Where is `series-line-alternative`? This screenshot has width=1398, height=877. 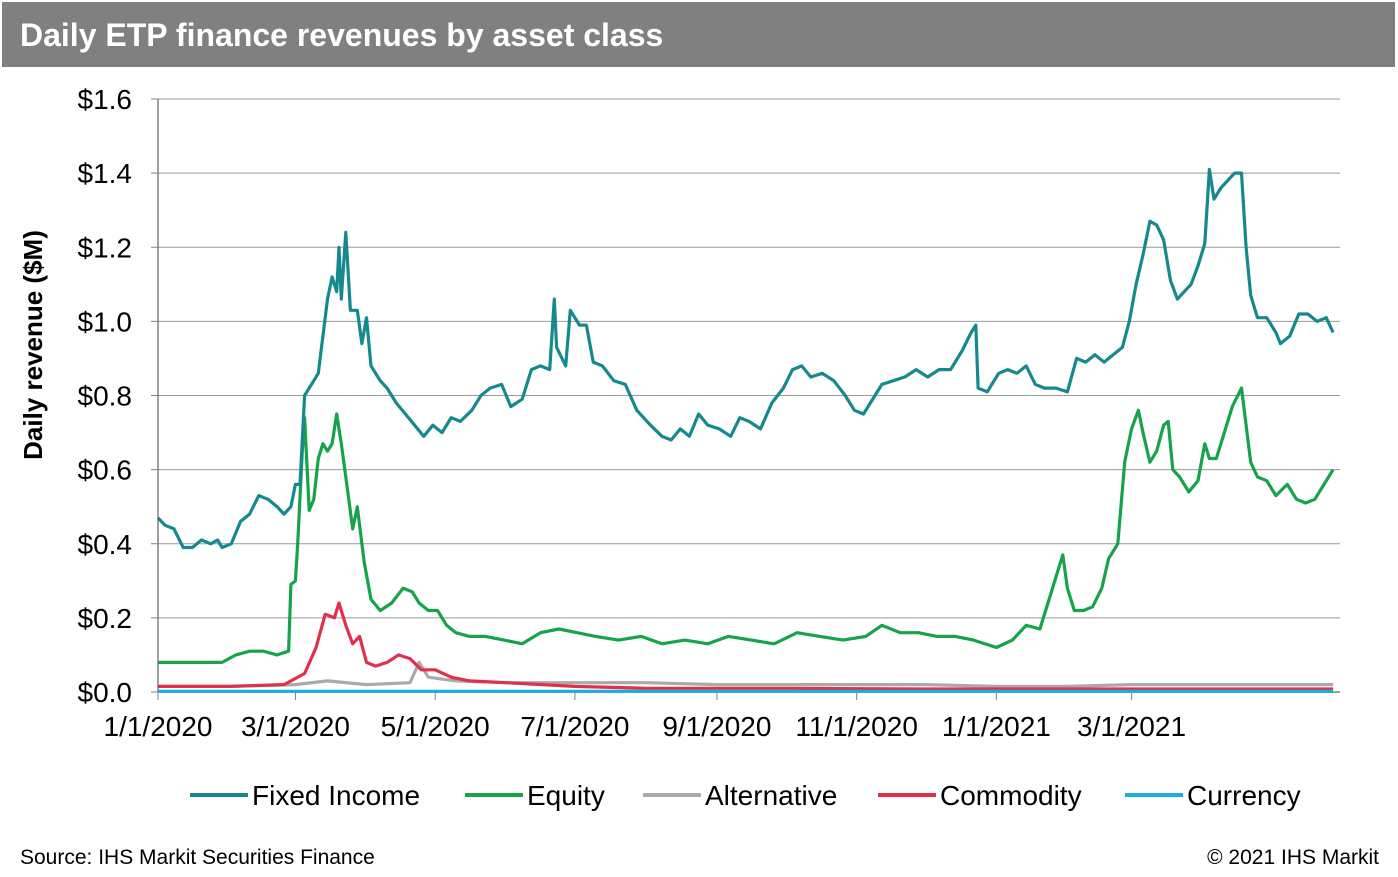
series-line-alternative is located at coordinates (746, 674).